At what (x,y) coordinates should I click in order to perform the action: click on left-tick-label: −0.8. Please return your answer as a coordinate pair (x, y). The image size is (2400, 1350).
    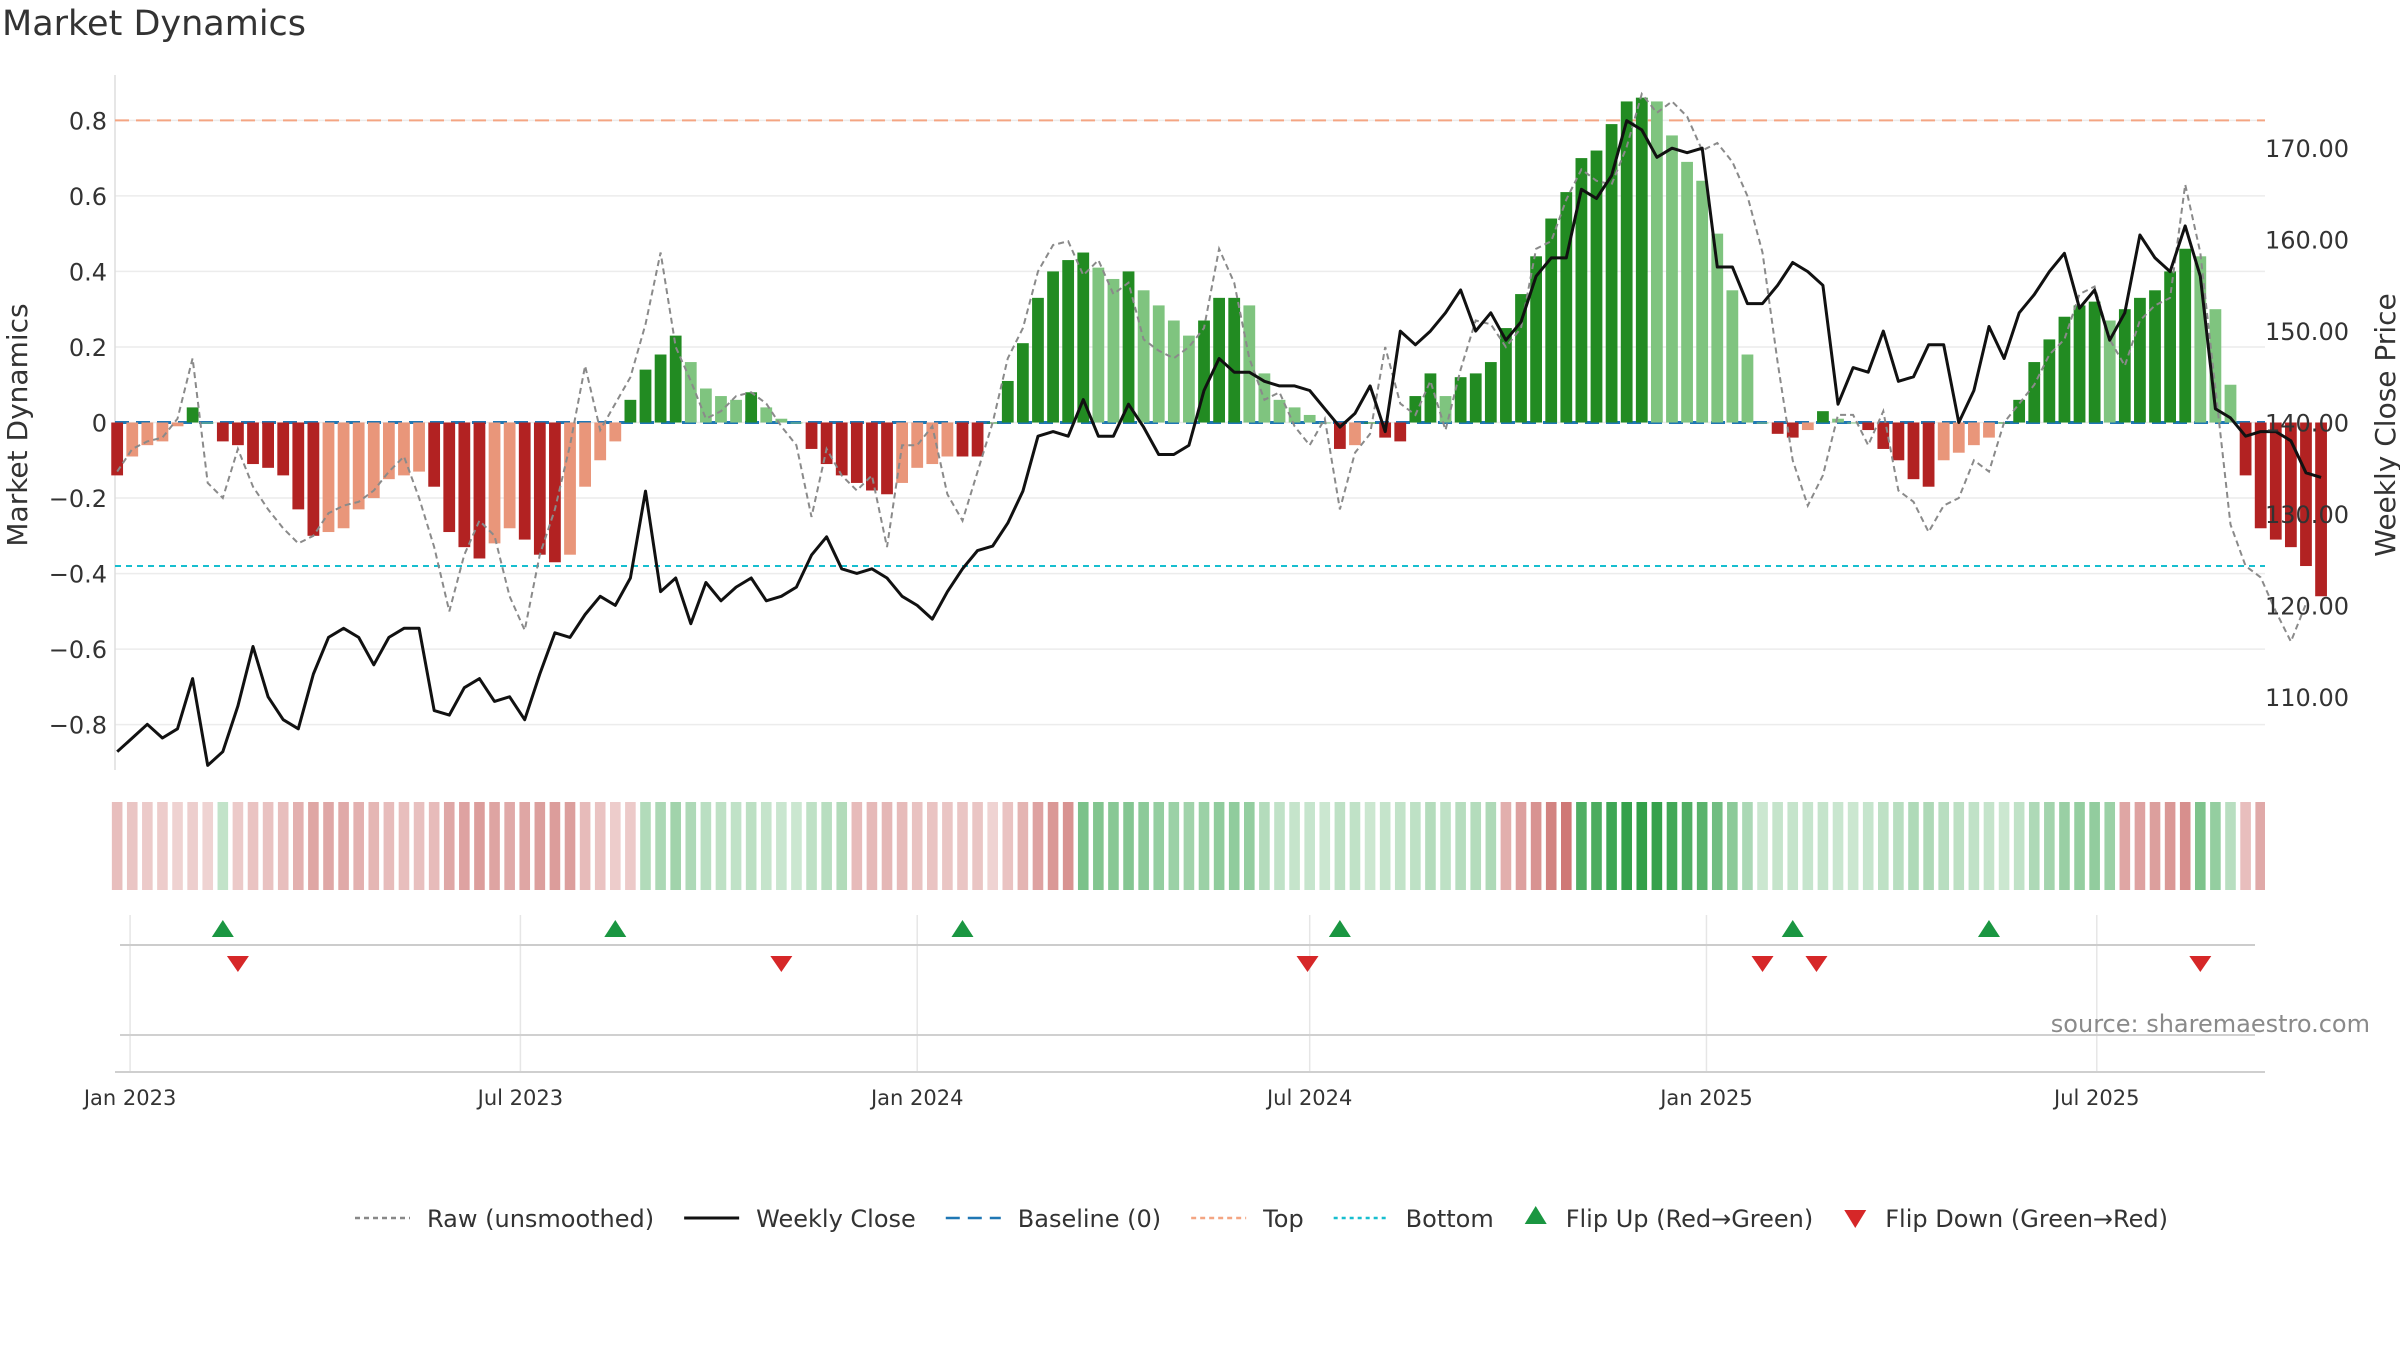
    Looking at the image, I should click on (78, 726).